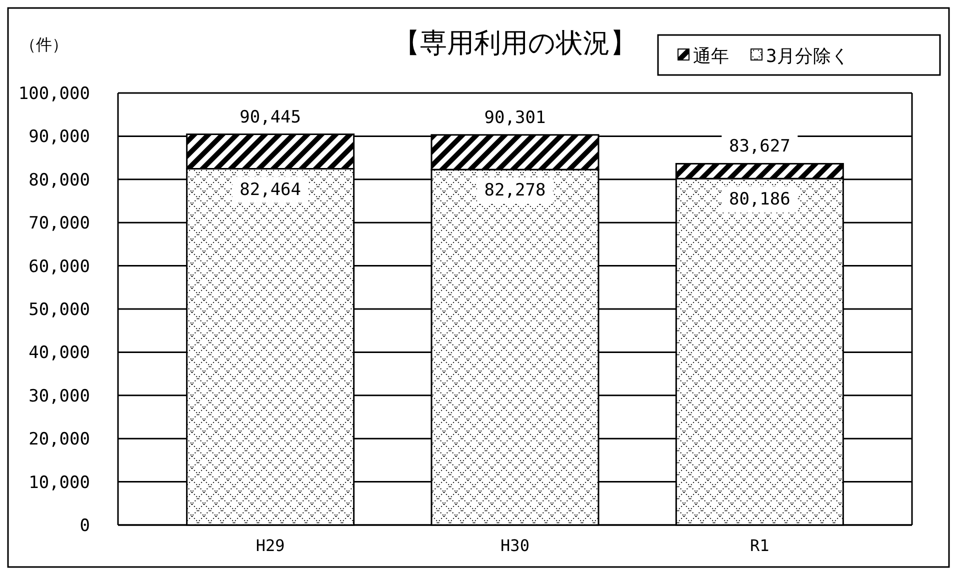 This screenshot has height=575, width=957. I want to click on x-tick-label: H30, so click(515, 545).